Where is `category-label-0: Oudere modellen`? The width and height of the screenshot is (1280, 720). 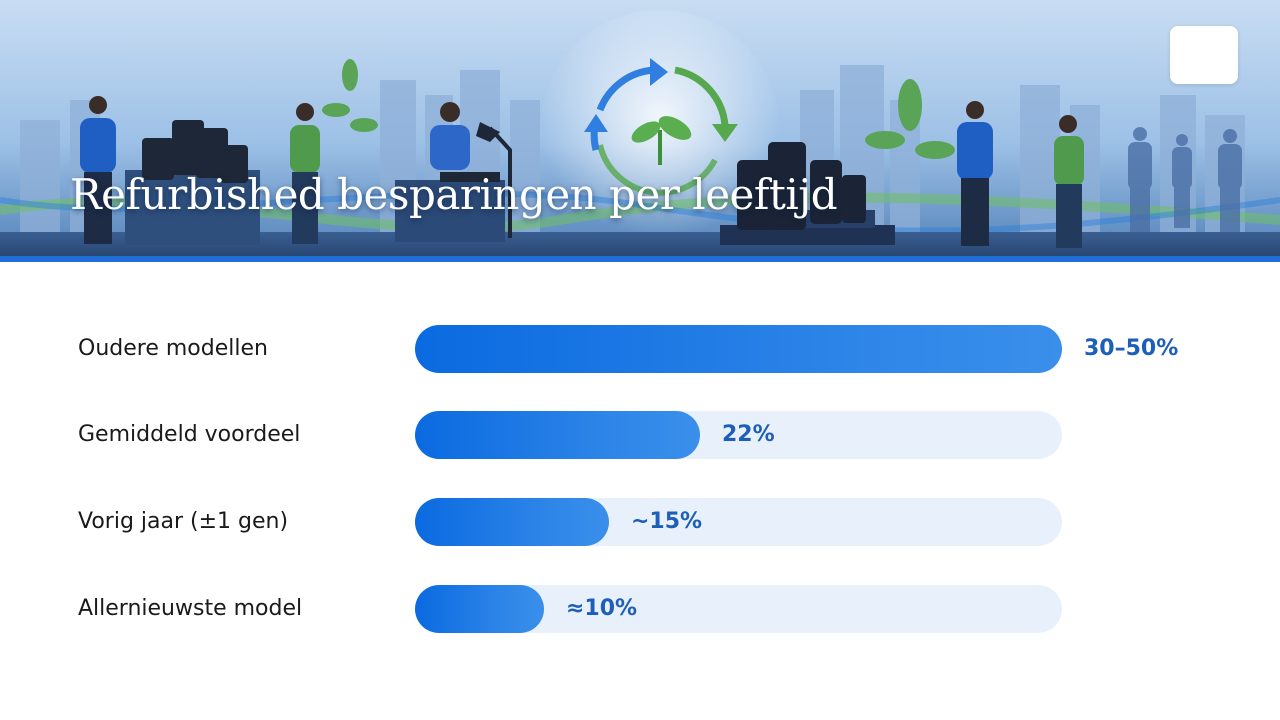 category-label-0: Oudere modellen is located at coordinates (173, 348).